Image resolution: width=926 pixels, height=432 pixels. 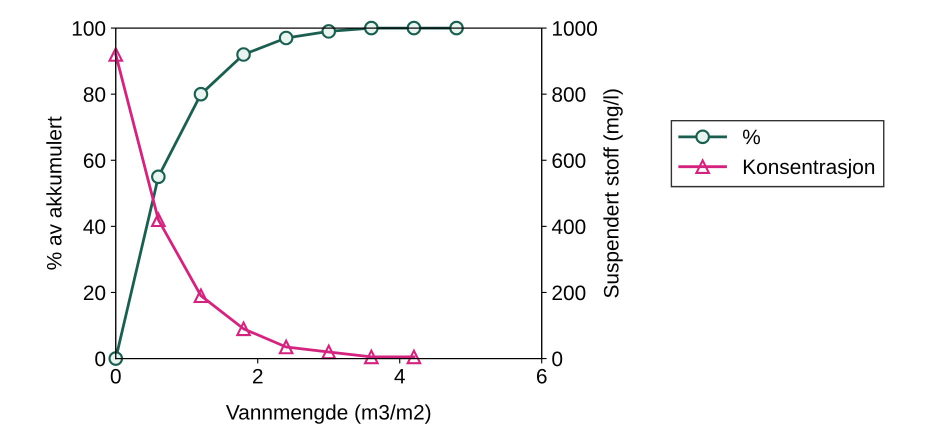 What do you see at coordinates (809, 168) in the screenshot?
I see `legend-label: Konsentrasjon` at bounding box center [809, 168].